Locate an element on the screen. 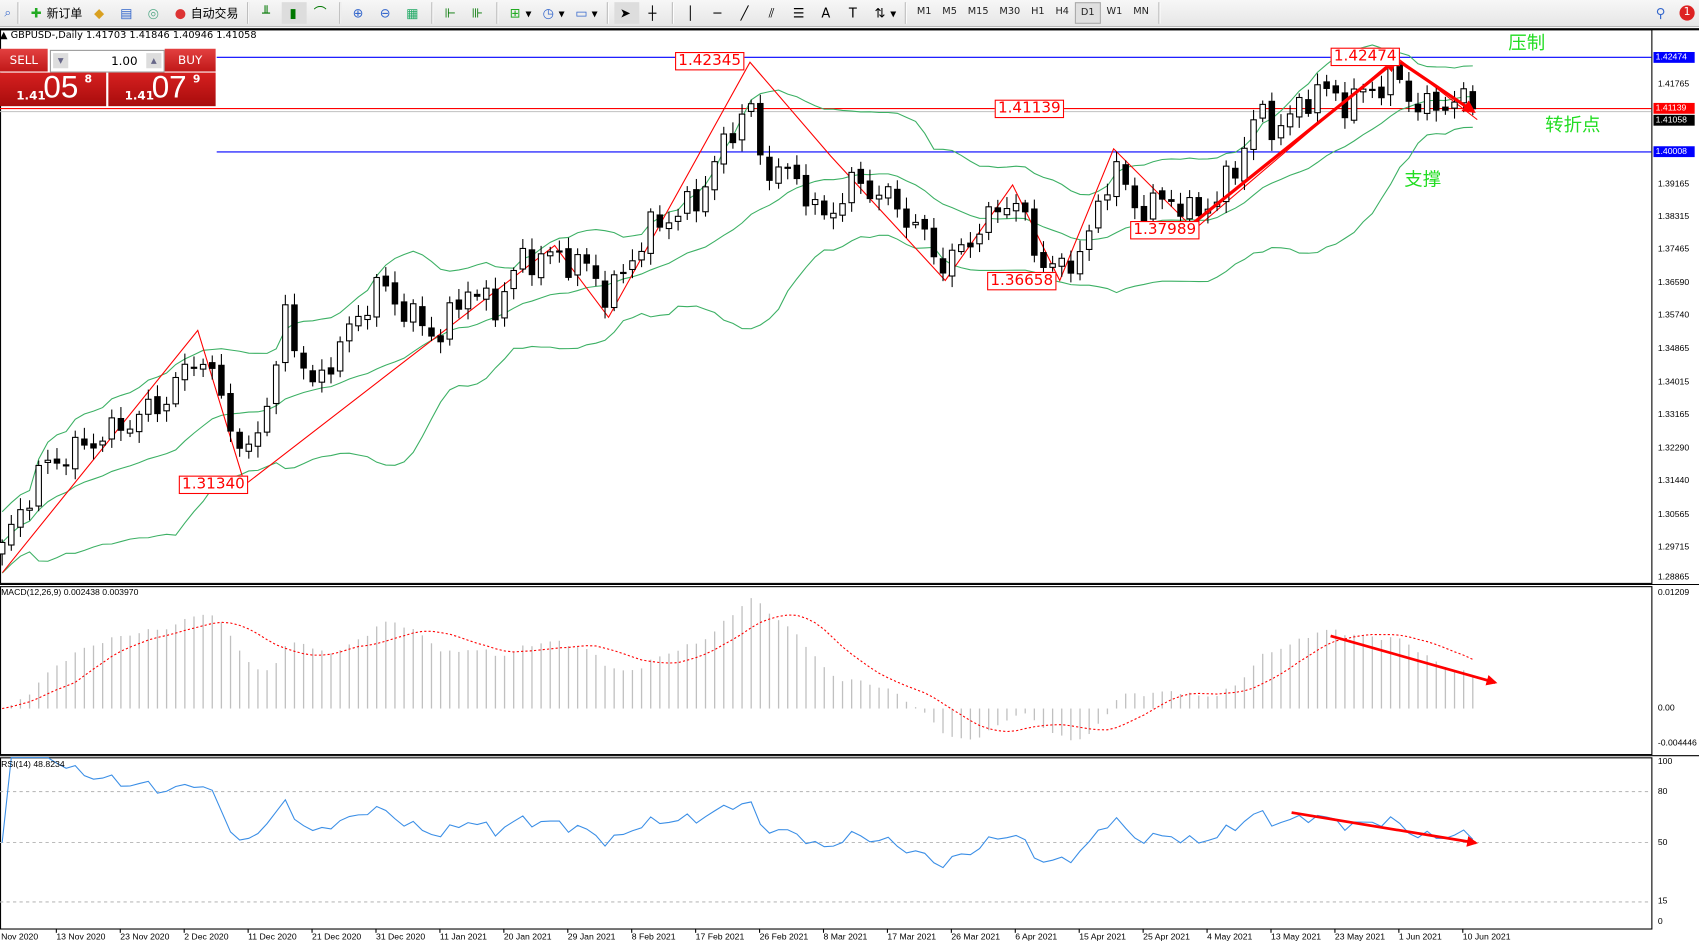 The image size is (1699, 951). crosshair-button: ┼ is located at coordinates (653, 13).